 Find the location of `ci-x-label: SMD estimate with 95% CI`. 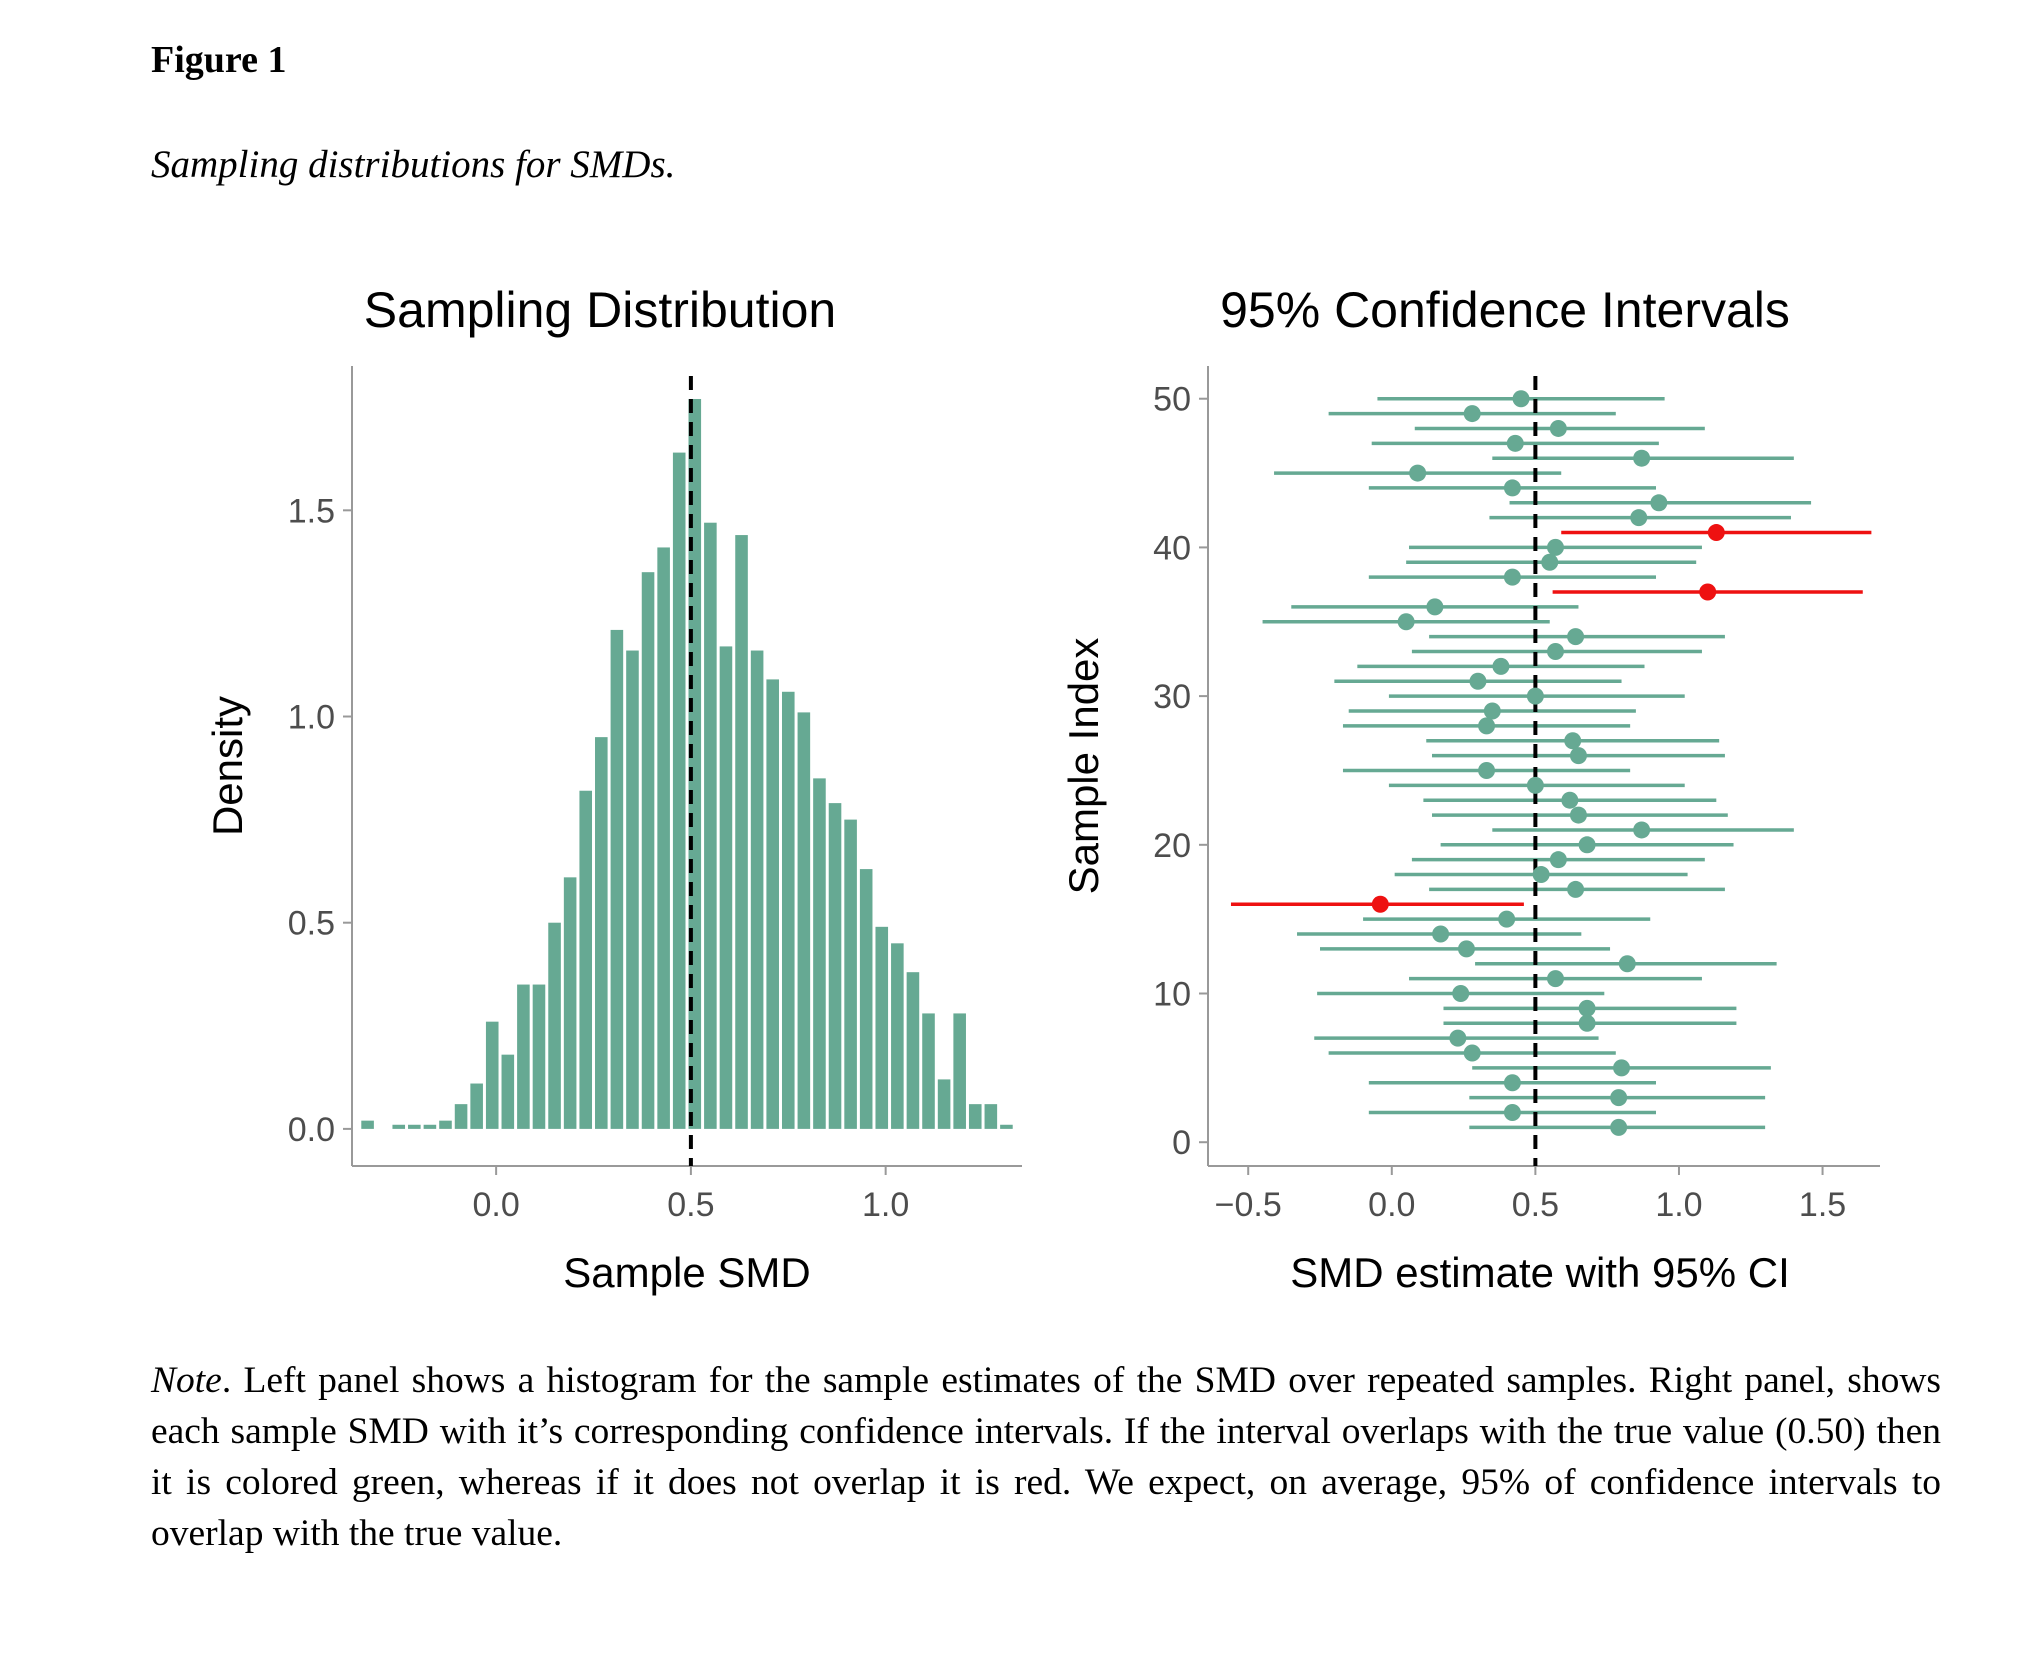

ci-x-label: SMD estimate with 95% CI is located at coordinates (1540, 1272).